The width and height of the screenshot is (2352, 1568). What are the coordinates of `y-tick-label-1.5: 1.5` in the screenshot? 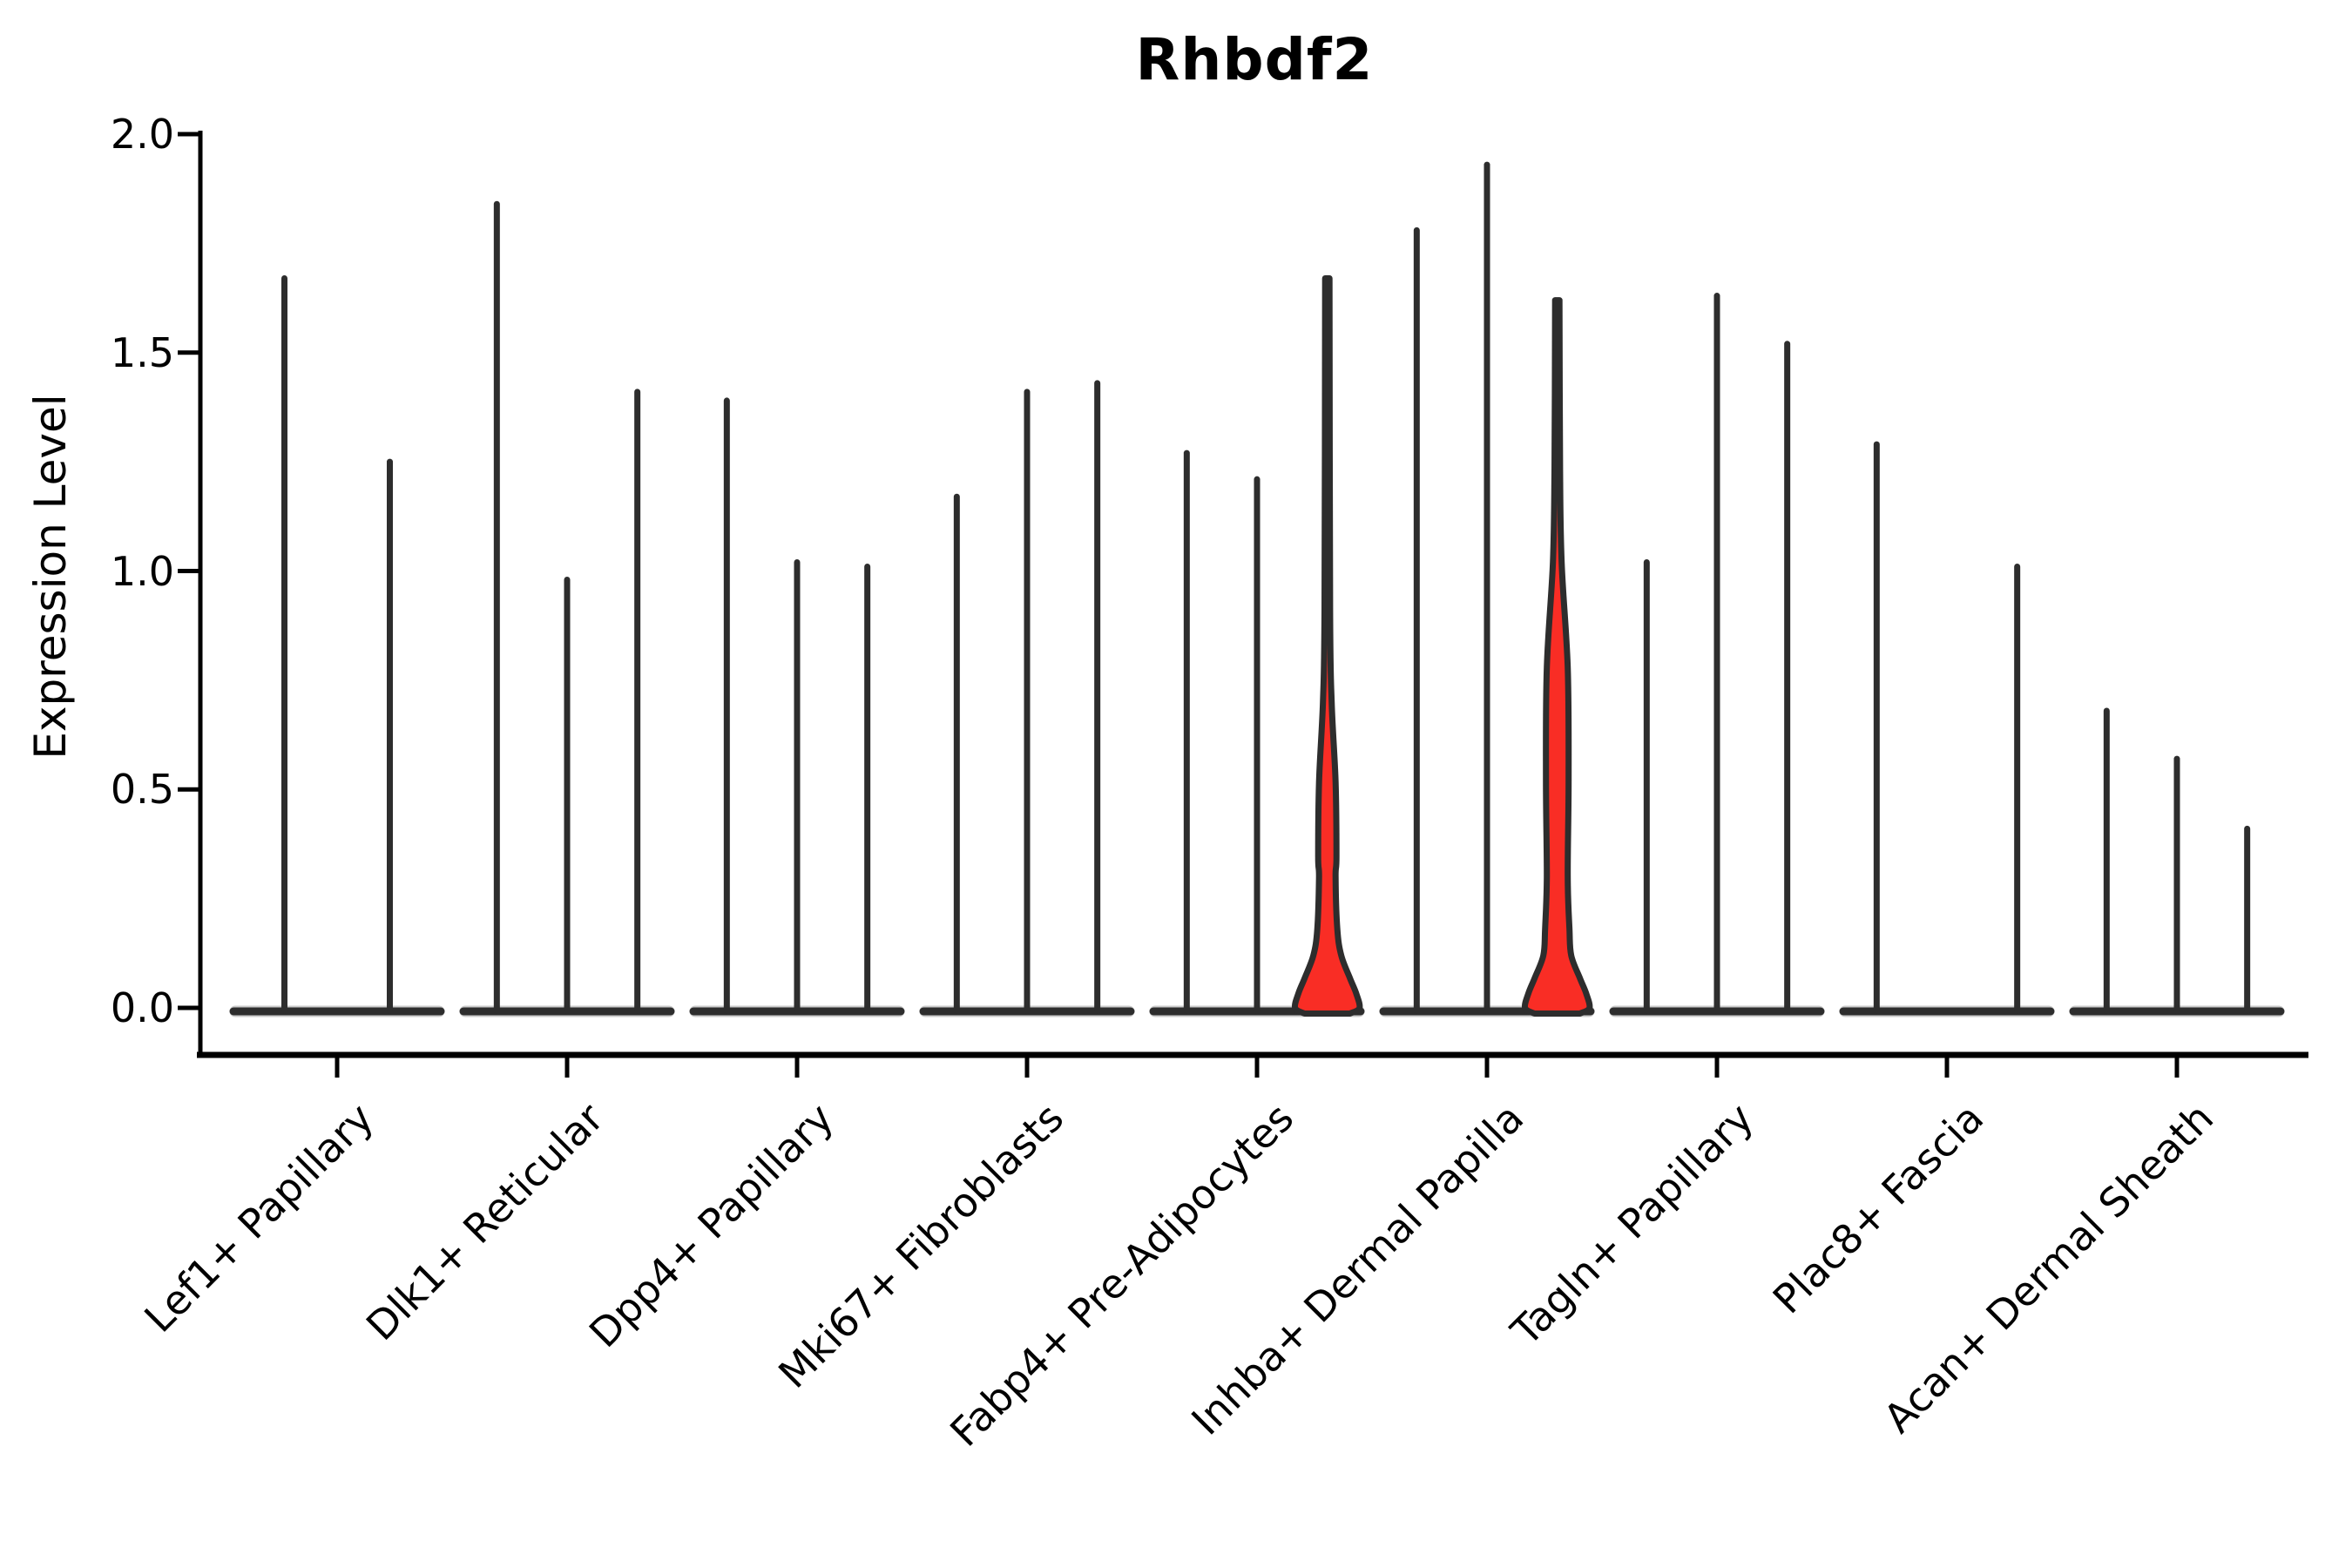 It's located at (142, 352).